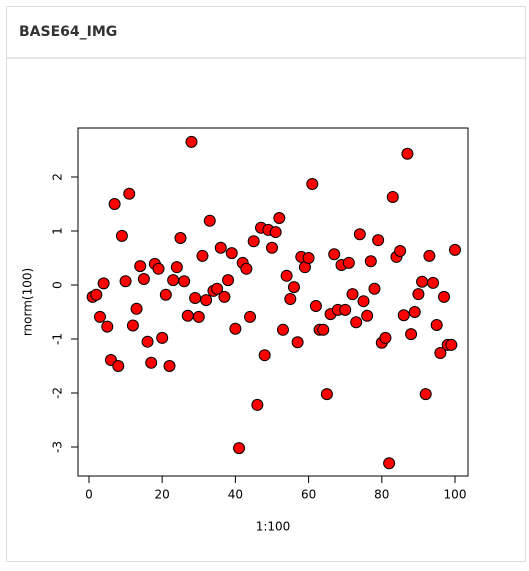 The width and height of the screenshot is (529, 571). What do you see at coordinates (266, 33) in the screenshot?
I see `panel-title: BASE64_IMG` at bounding box center [266, 33].